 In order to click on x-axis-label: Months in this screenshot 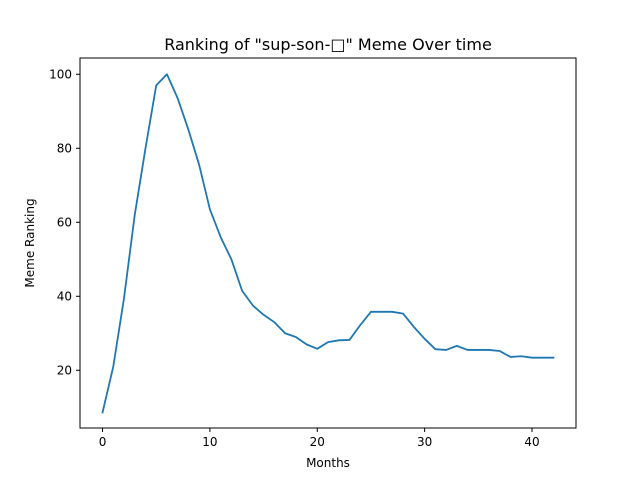, I will do `click(328, 463)`.